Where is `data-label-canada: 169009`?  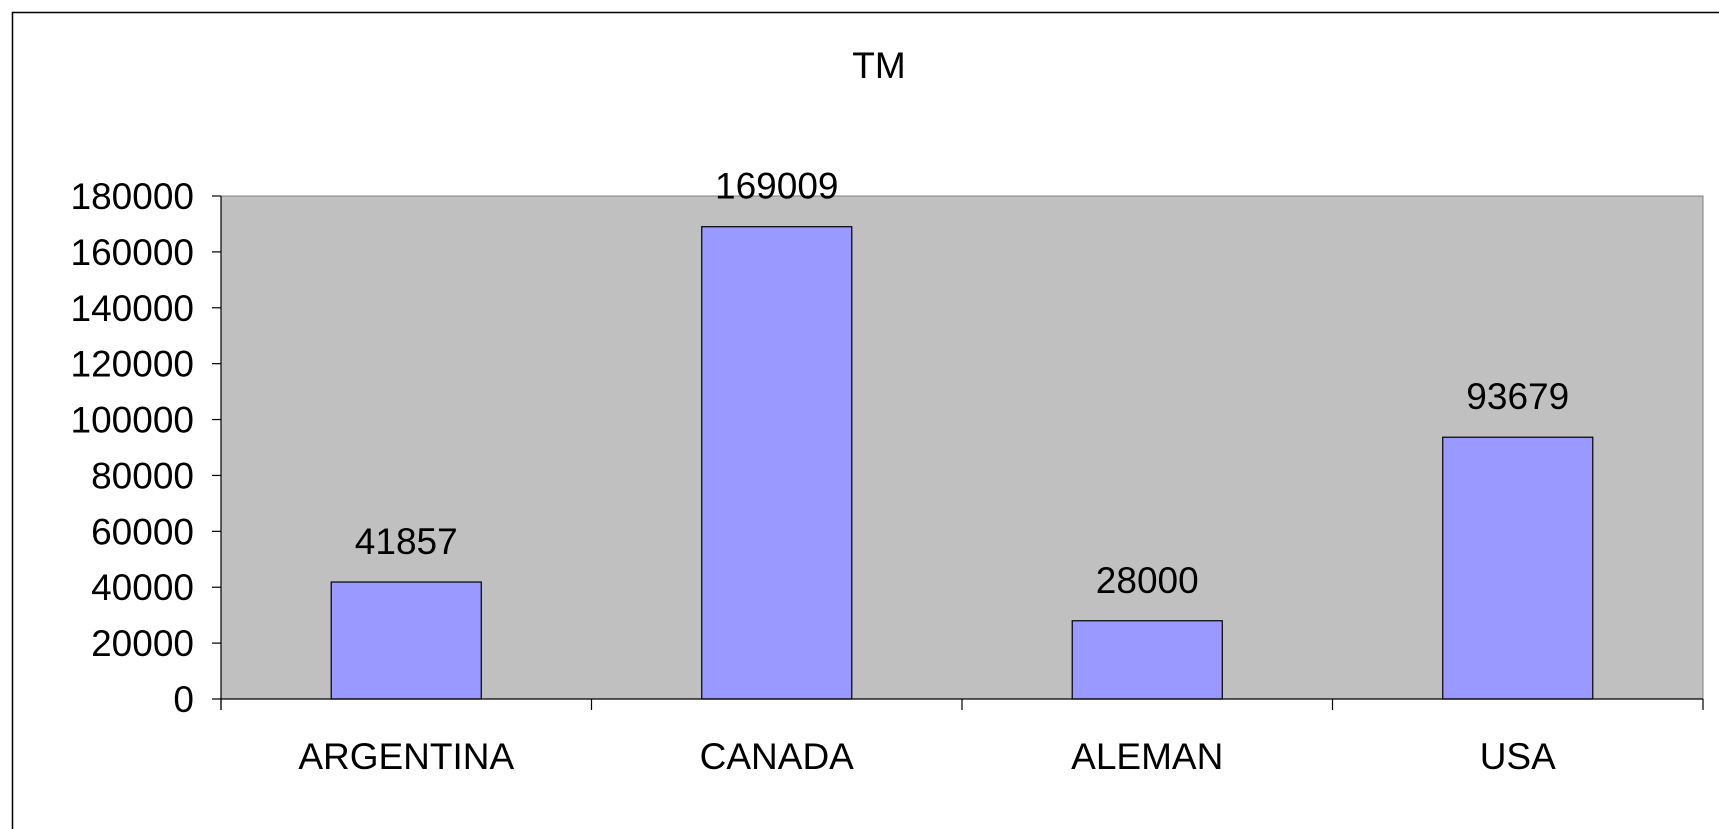 data-label-canada: 169009 is located at coordinates (776, 186).